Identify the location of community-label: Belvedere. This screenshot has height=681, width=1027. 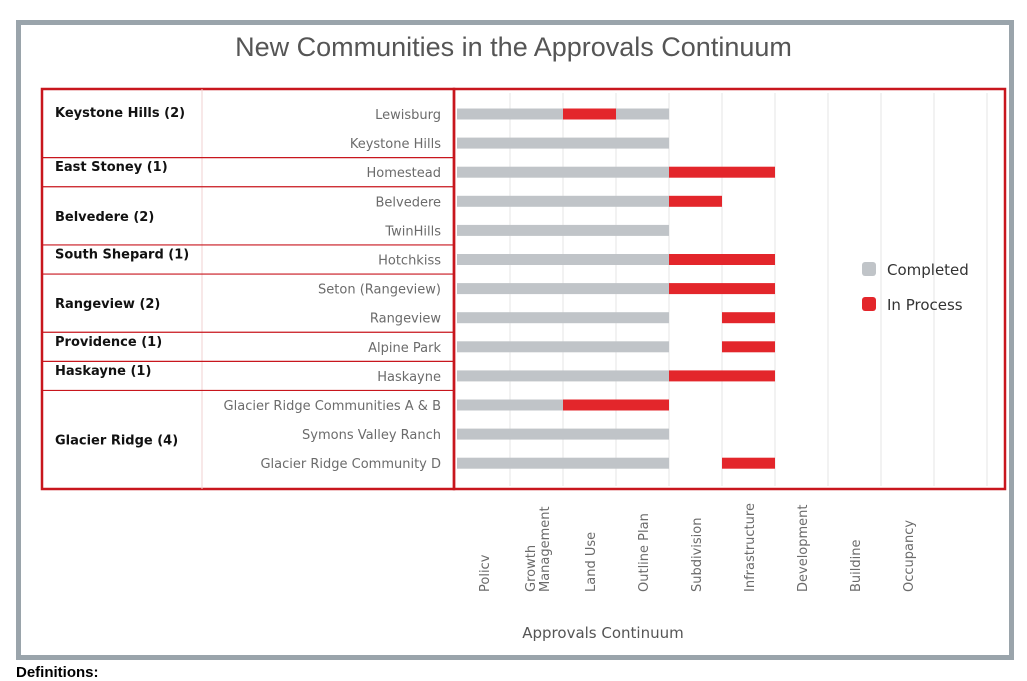
(408, 202).